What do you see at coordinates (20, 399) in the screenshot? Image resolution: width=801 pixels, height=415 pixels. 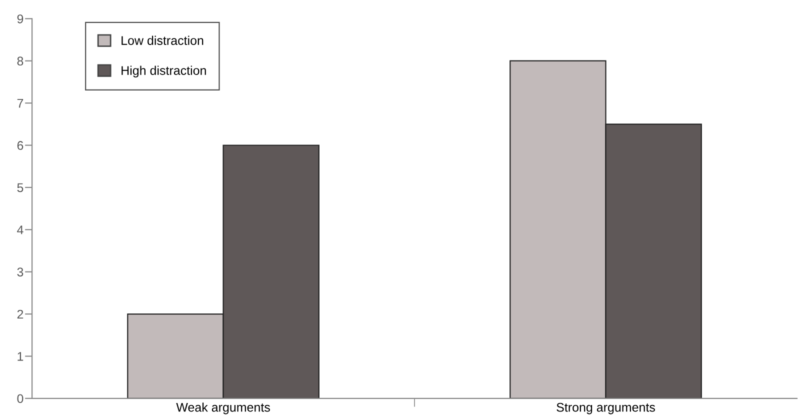 I see `y-tick-label: 0` at bounding box center [20, 399].